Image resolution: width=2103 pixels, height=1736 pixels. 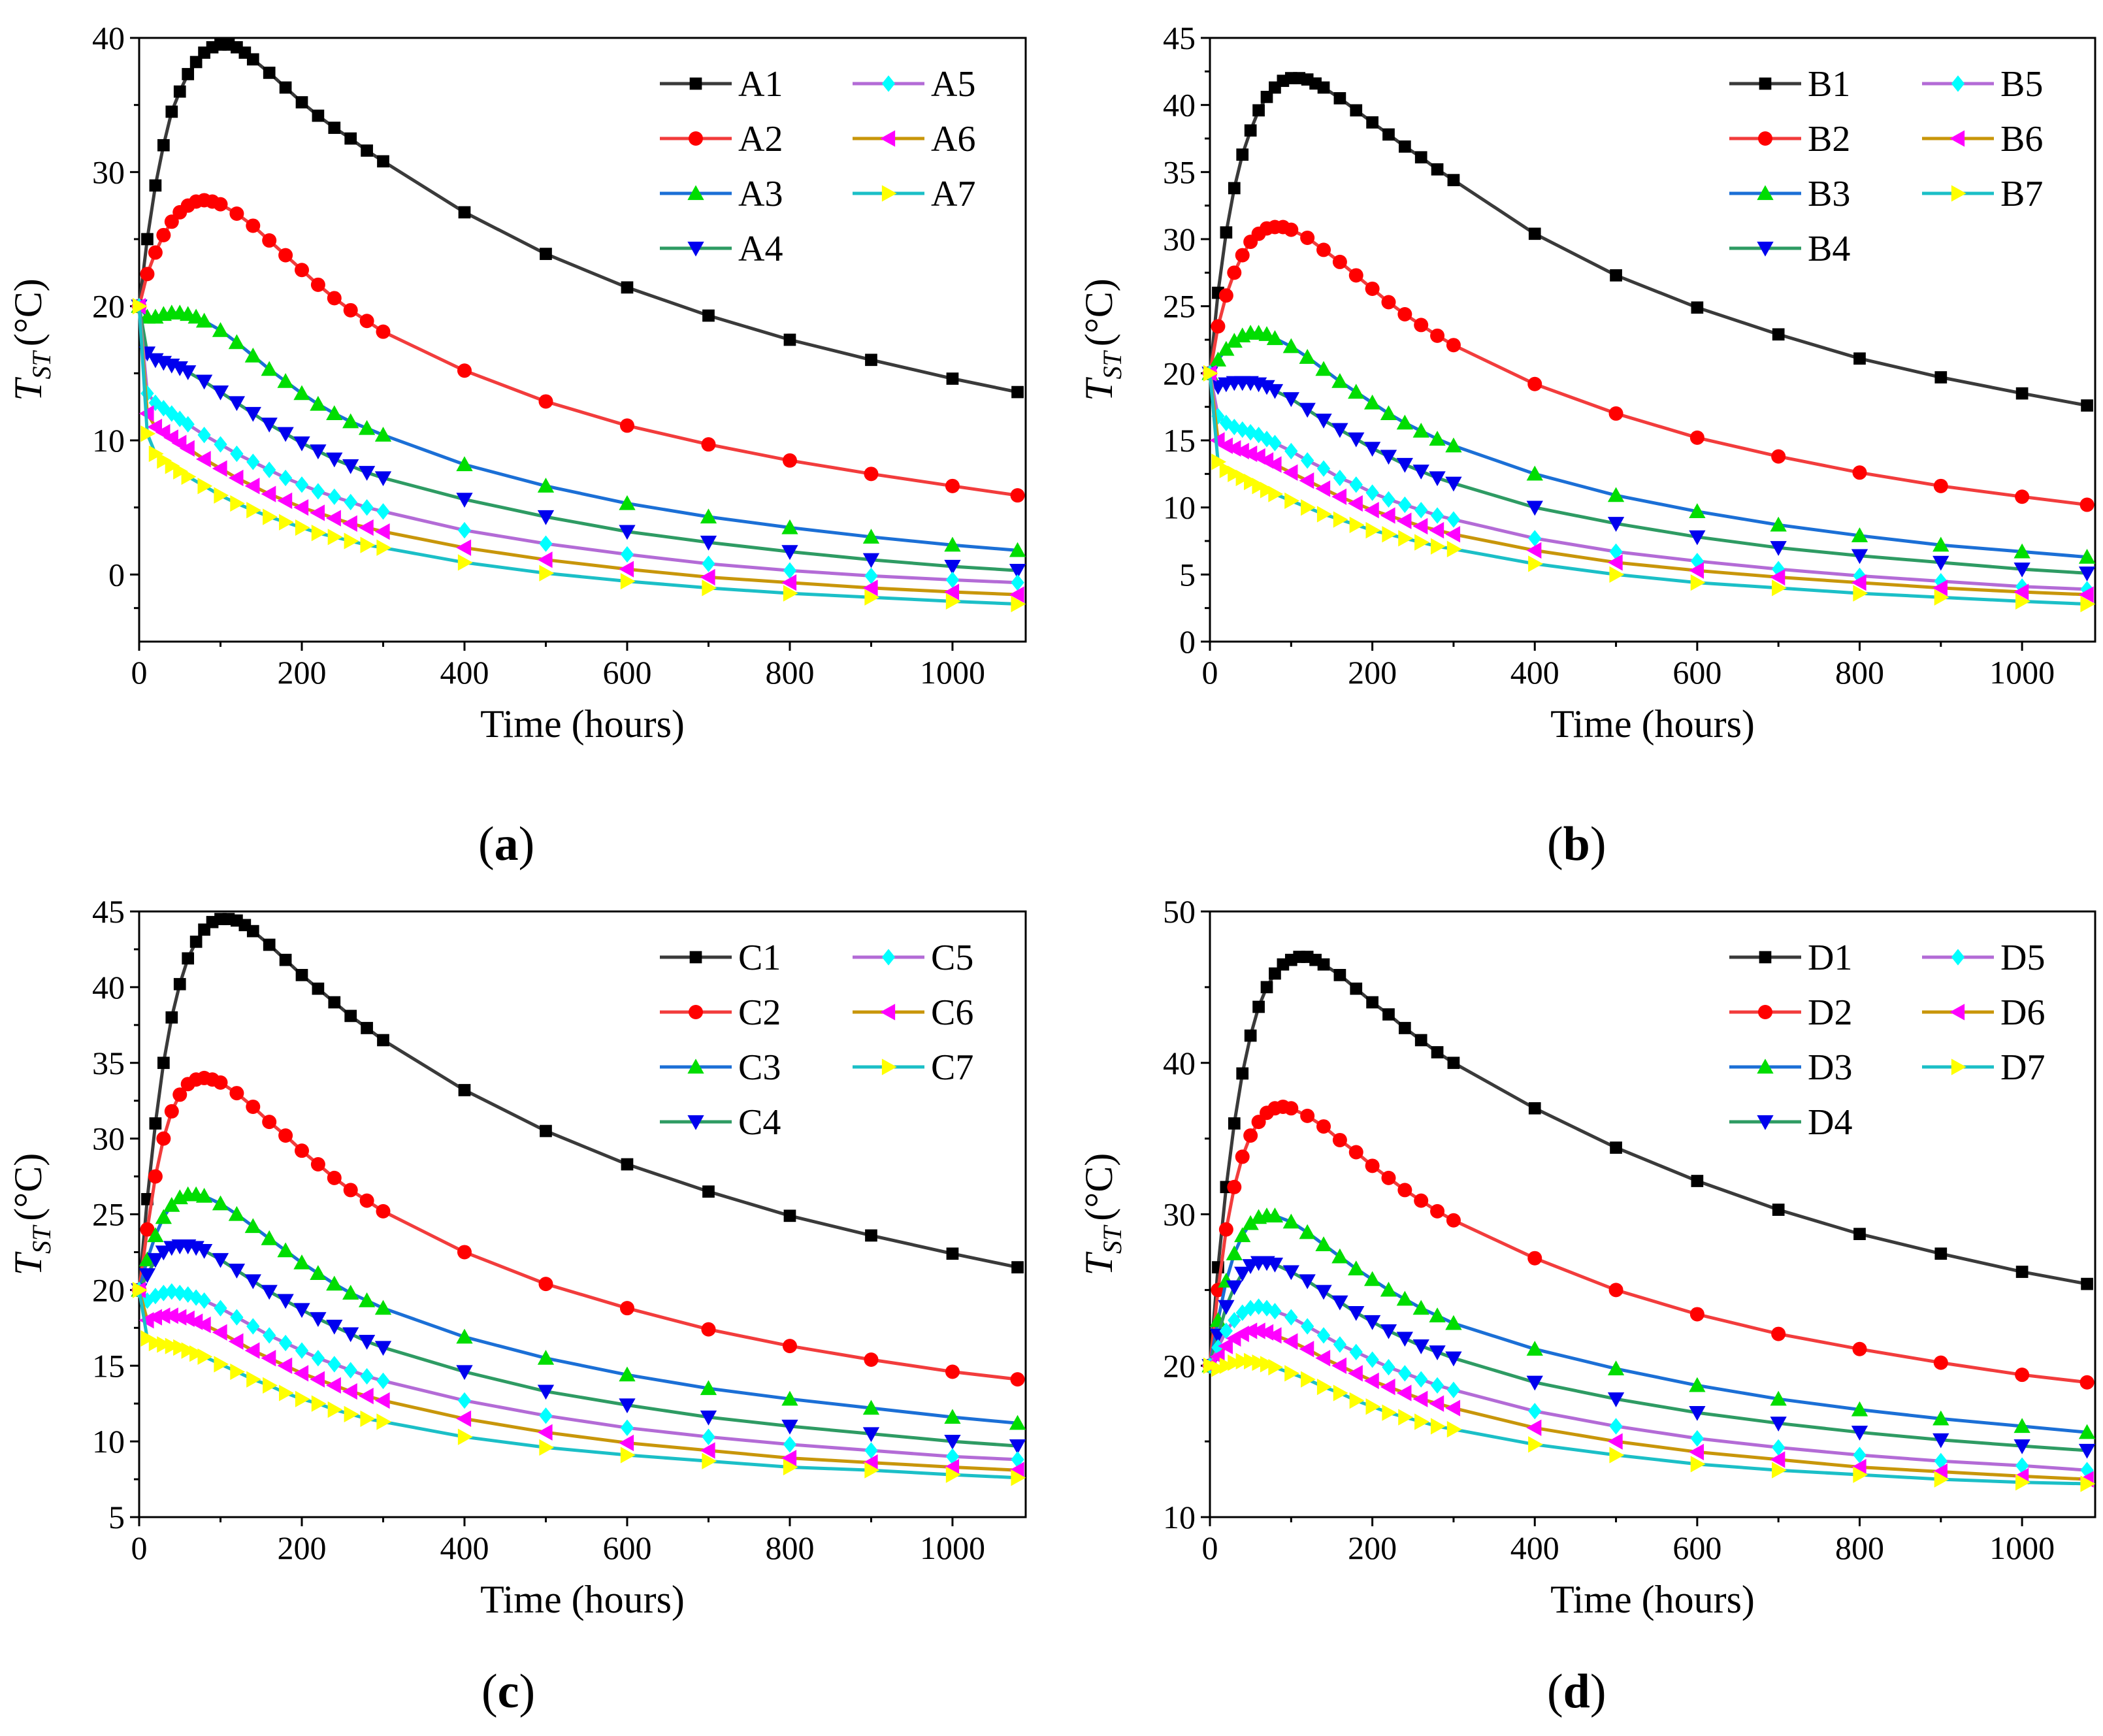 What do you see at coordinates (236, 478) in the screenshot?
I see `data-point-a6` at bounding box center [236, 478].